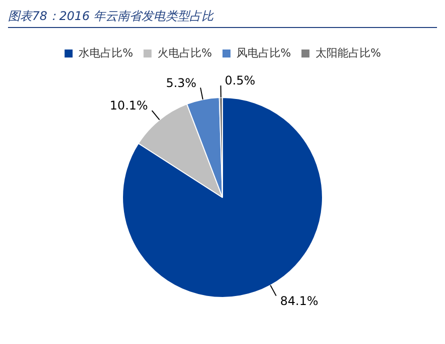 This screenshot has width=445, height=344. Describe the element at coordinates (222, 18) in the screenshot. I see `chart-title: 图表78：2016 年云南省发电类型占比` at that location.